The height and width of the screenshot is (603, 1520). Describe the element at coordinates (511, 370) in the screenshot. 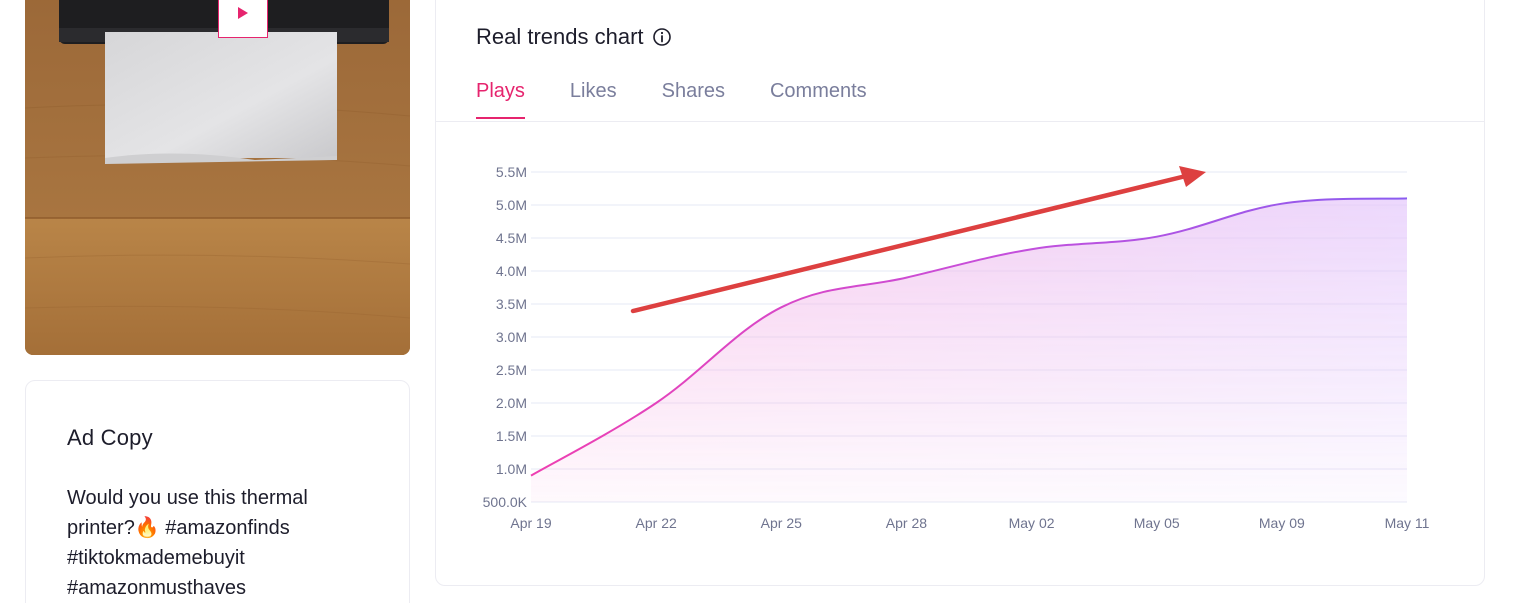

I see `y-tick-label: 2.5M` at that location.